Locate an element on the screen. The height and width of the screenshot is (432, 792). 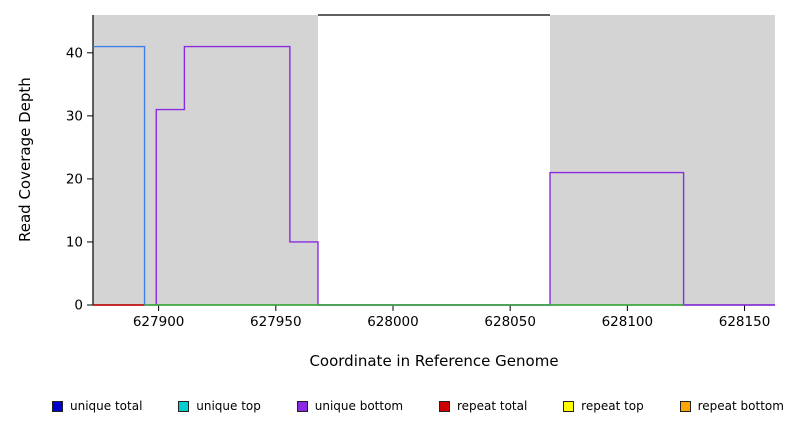
legend-label: unique top is located at coordinates (228, 406).